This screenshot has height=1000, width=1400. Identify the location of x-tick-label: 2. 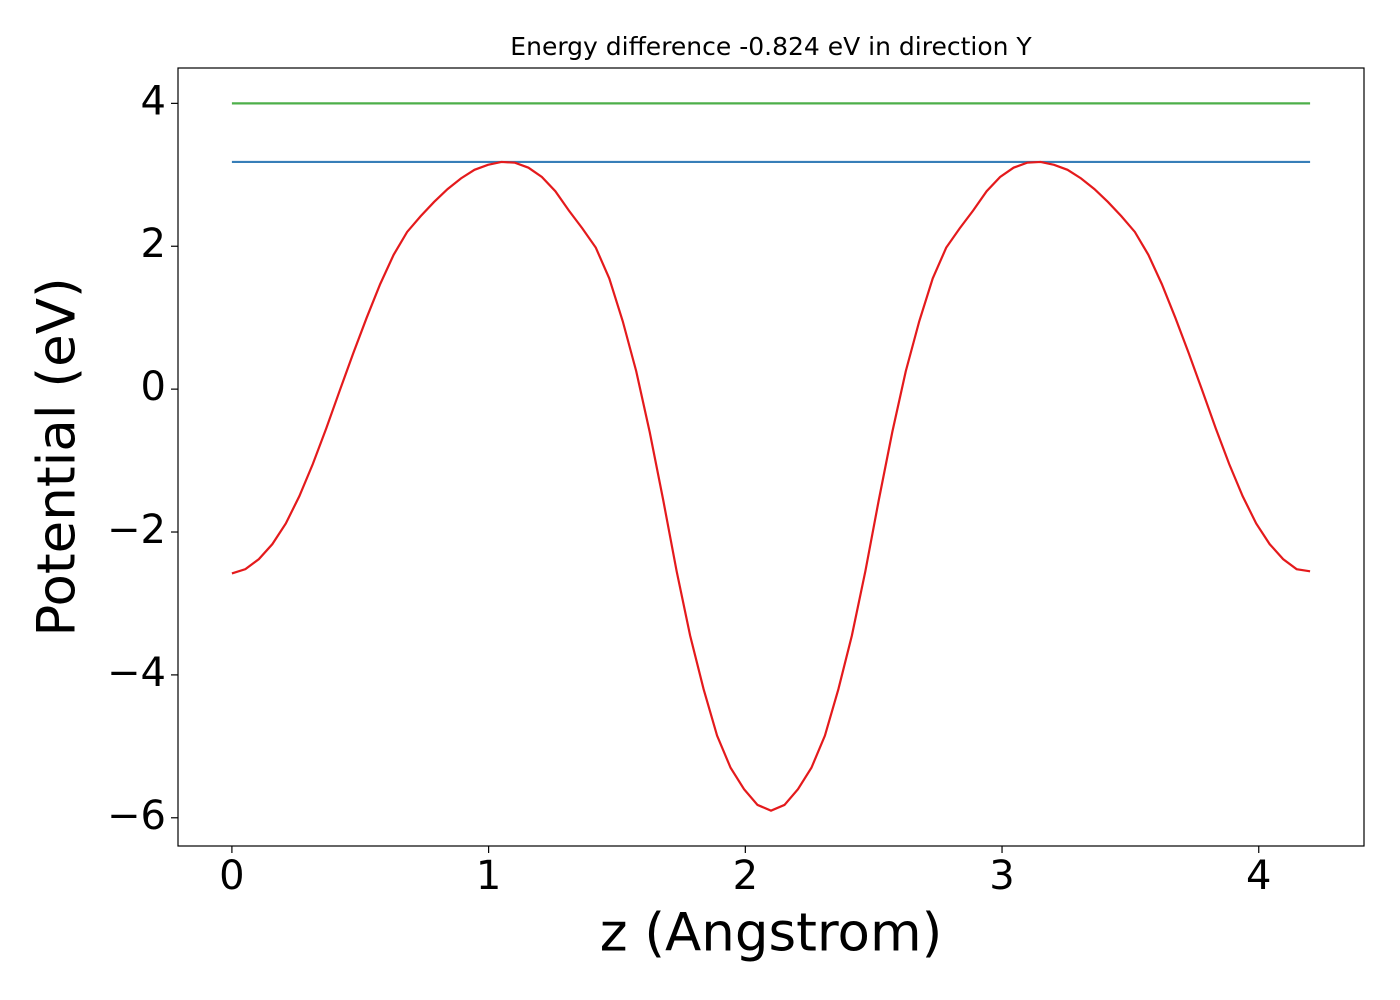
(745, 876).